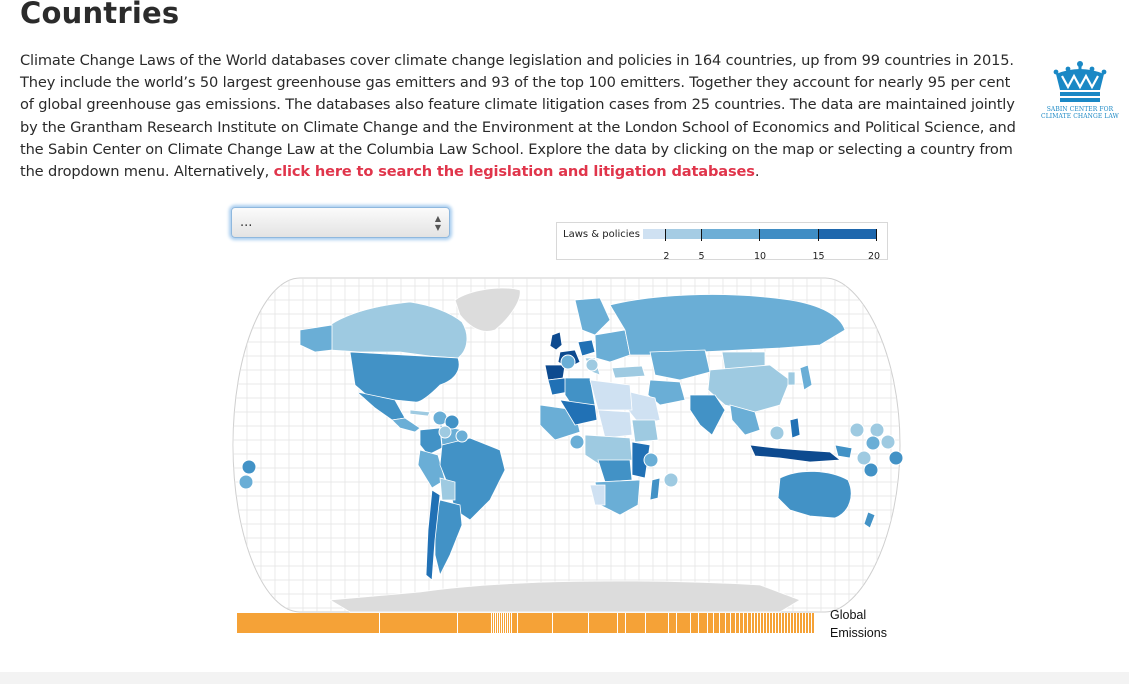 This screenshot has height=684, width=1129. I want to click on global-emissions-bar, so click(526, 623).